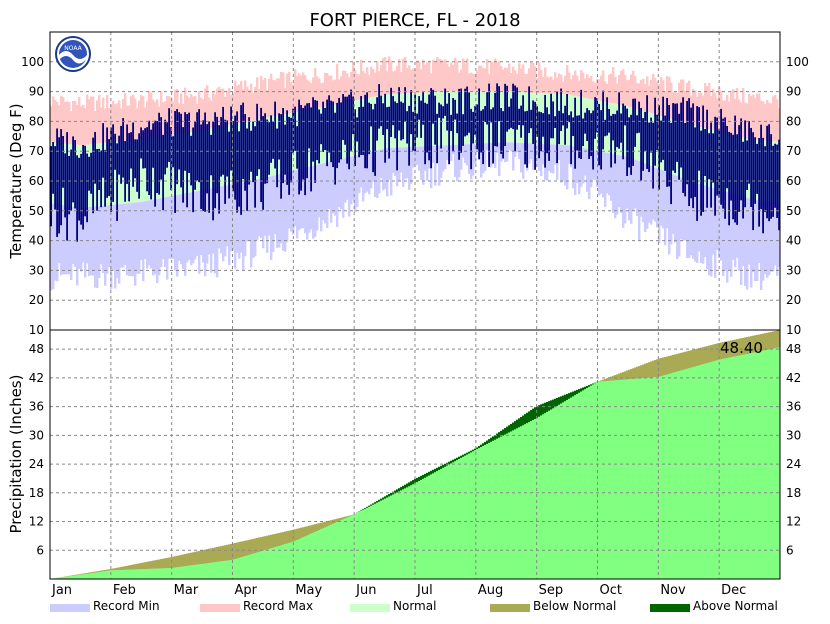  Describe the element at coordinates (793, 522) in the screenshot. I see `precipitation-tick-label-right: 12` at that location.